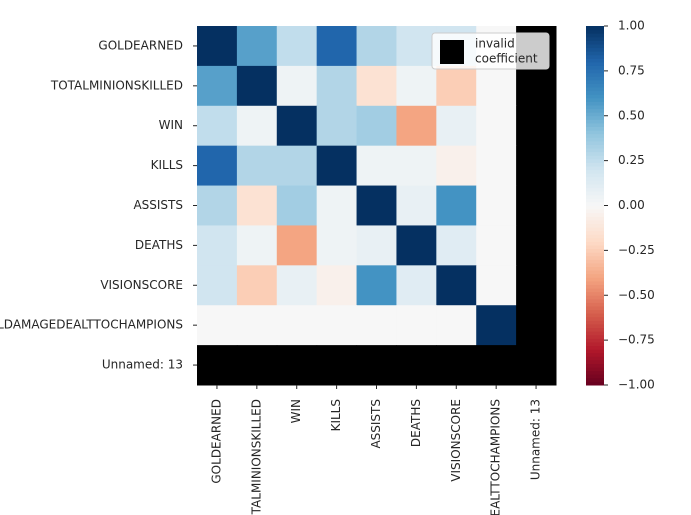 This screenshot has width=691, height=515. Describe the element at coordinates (216, 441) in the screenshot. I see `x-tick-label: GOLDEARNED` at that location.